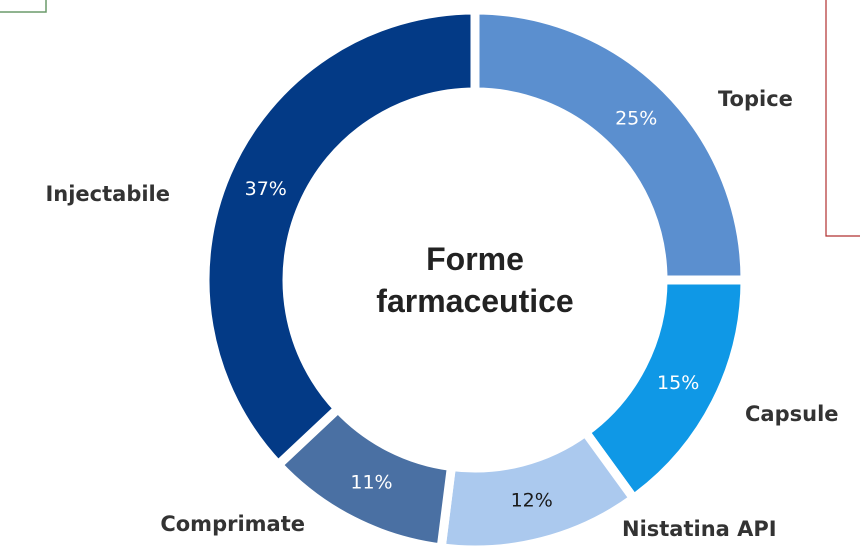  Describe the element at coordinates (266, 189) in the screenshot. I see `value-label: 37%` at that location.